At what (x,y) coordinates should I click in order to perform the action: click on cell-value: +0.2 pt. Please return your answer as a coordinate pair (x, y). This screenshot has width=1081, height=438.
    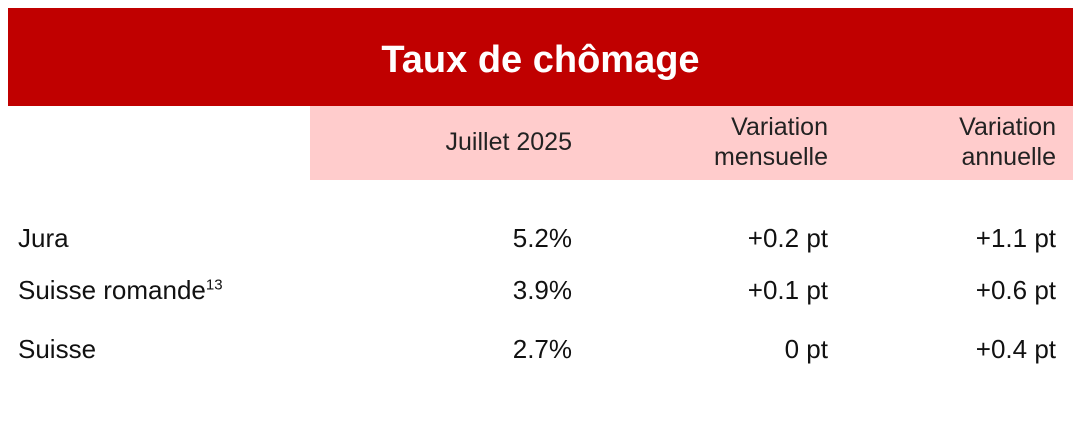
    Looking at the image, I should click on (787, 238).